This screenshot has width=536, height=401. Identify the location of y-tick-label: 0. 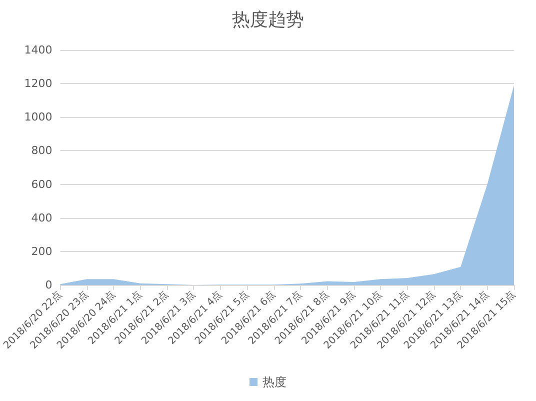
(48, 285).